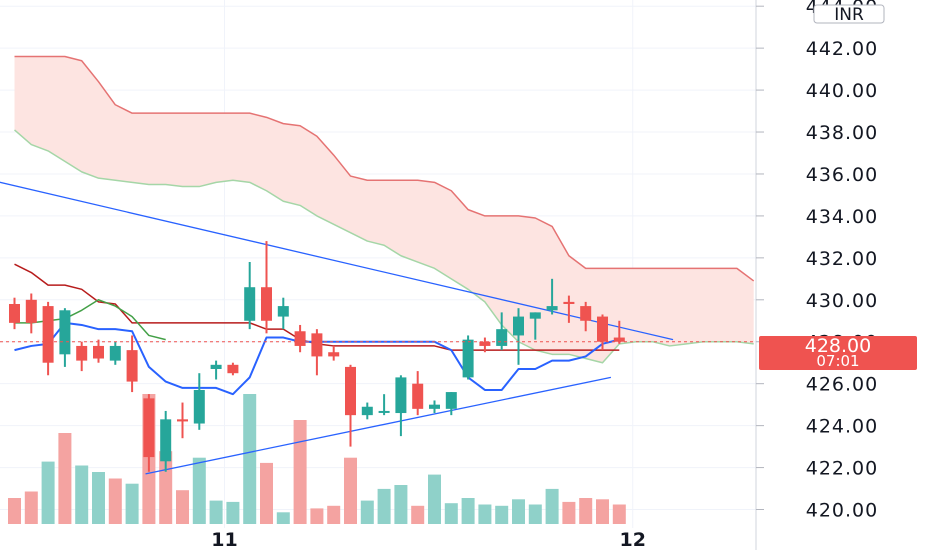 The width and height of the screenshot is (932, 550). What do you see at coordinates (842, 301) in the screenshot?
I see `price-tick-label: 430.00` at bounding box center [842, 301].